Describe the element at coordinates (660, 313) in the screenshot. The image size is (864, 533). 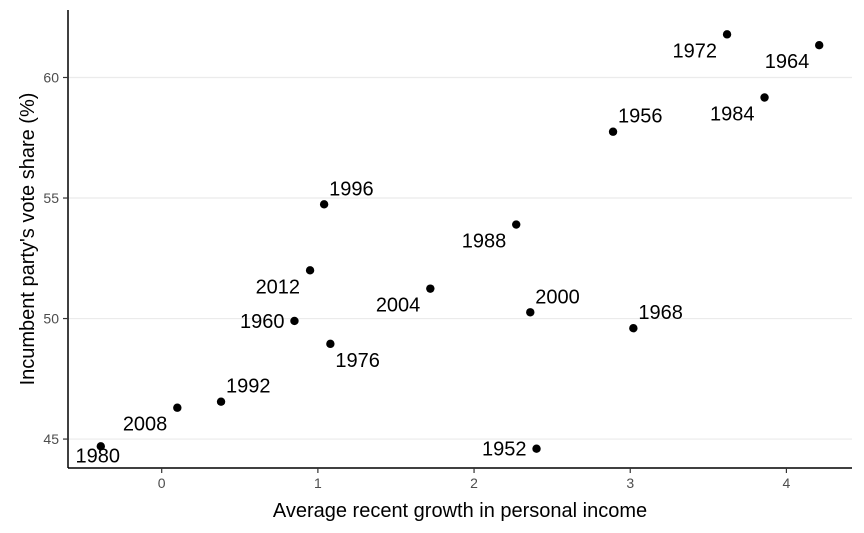
I see `point-label-1968: 1968` at that location.